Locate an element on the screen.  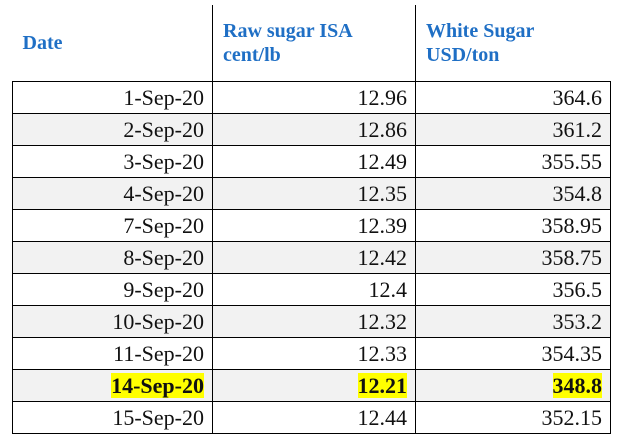
table-row: 11-Sep-20 12.33 354.35 is located at coordinates (311, 353).